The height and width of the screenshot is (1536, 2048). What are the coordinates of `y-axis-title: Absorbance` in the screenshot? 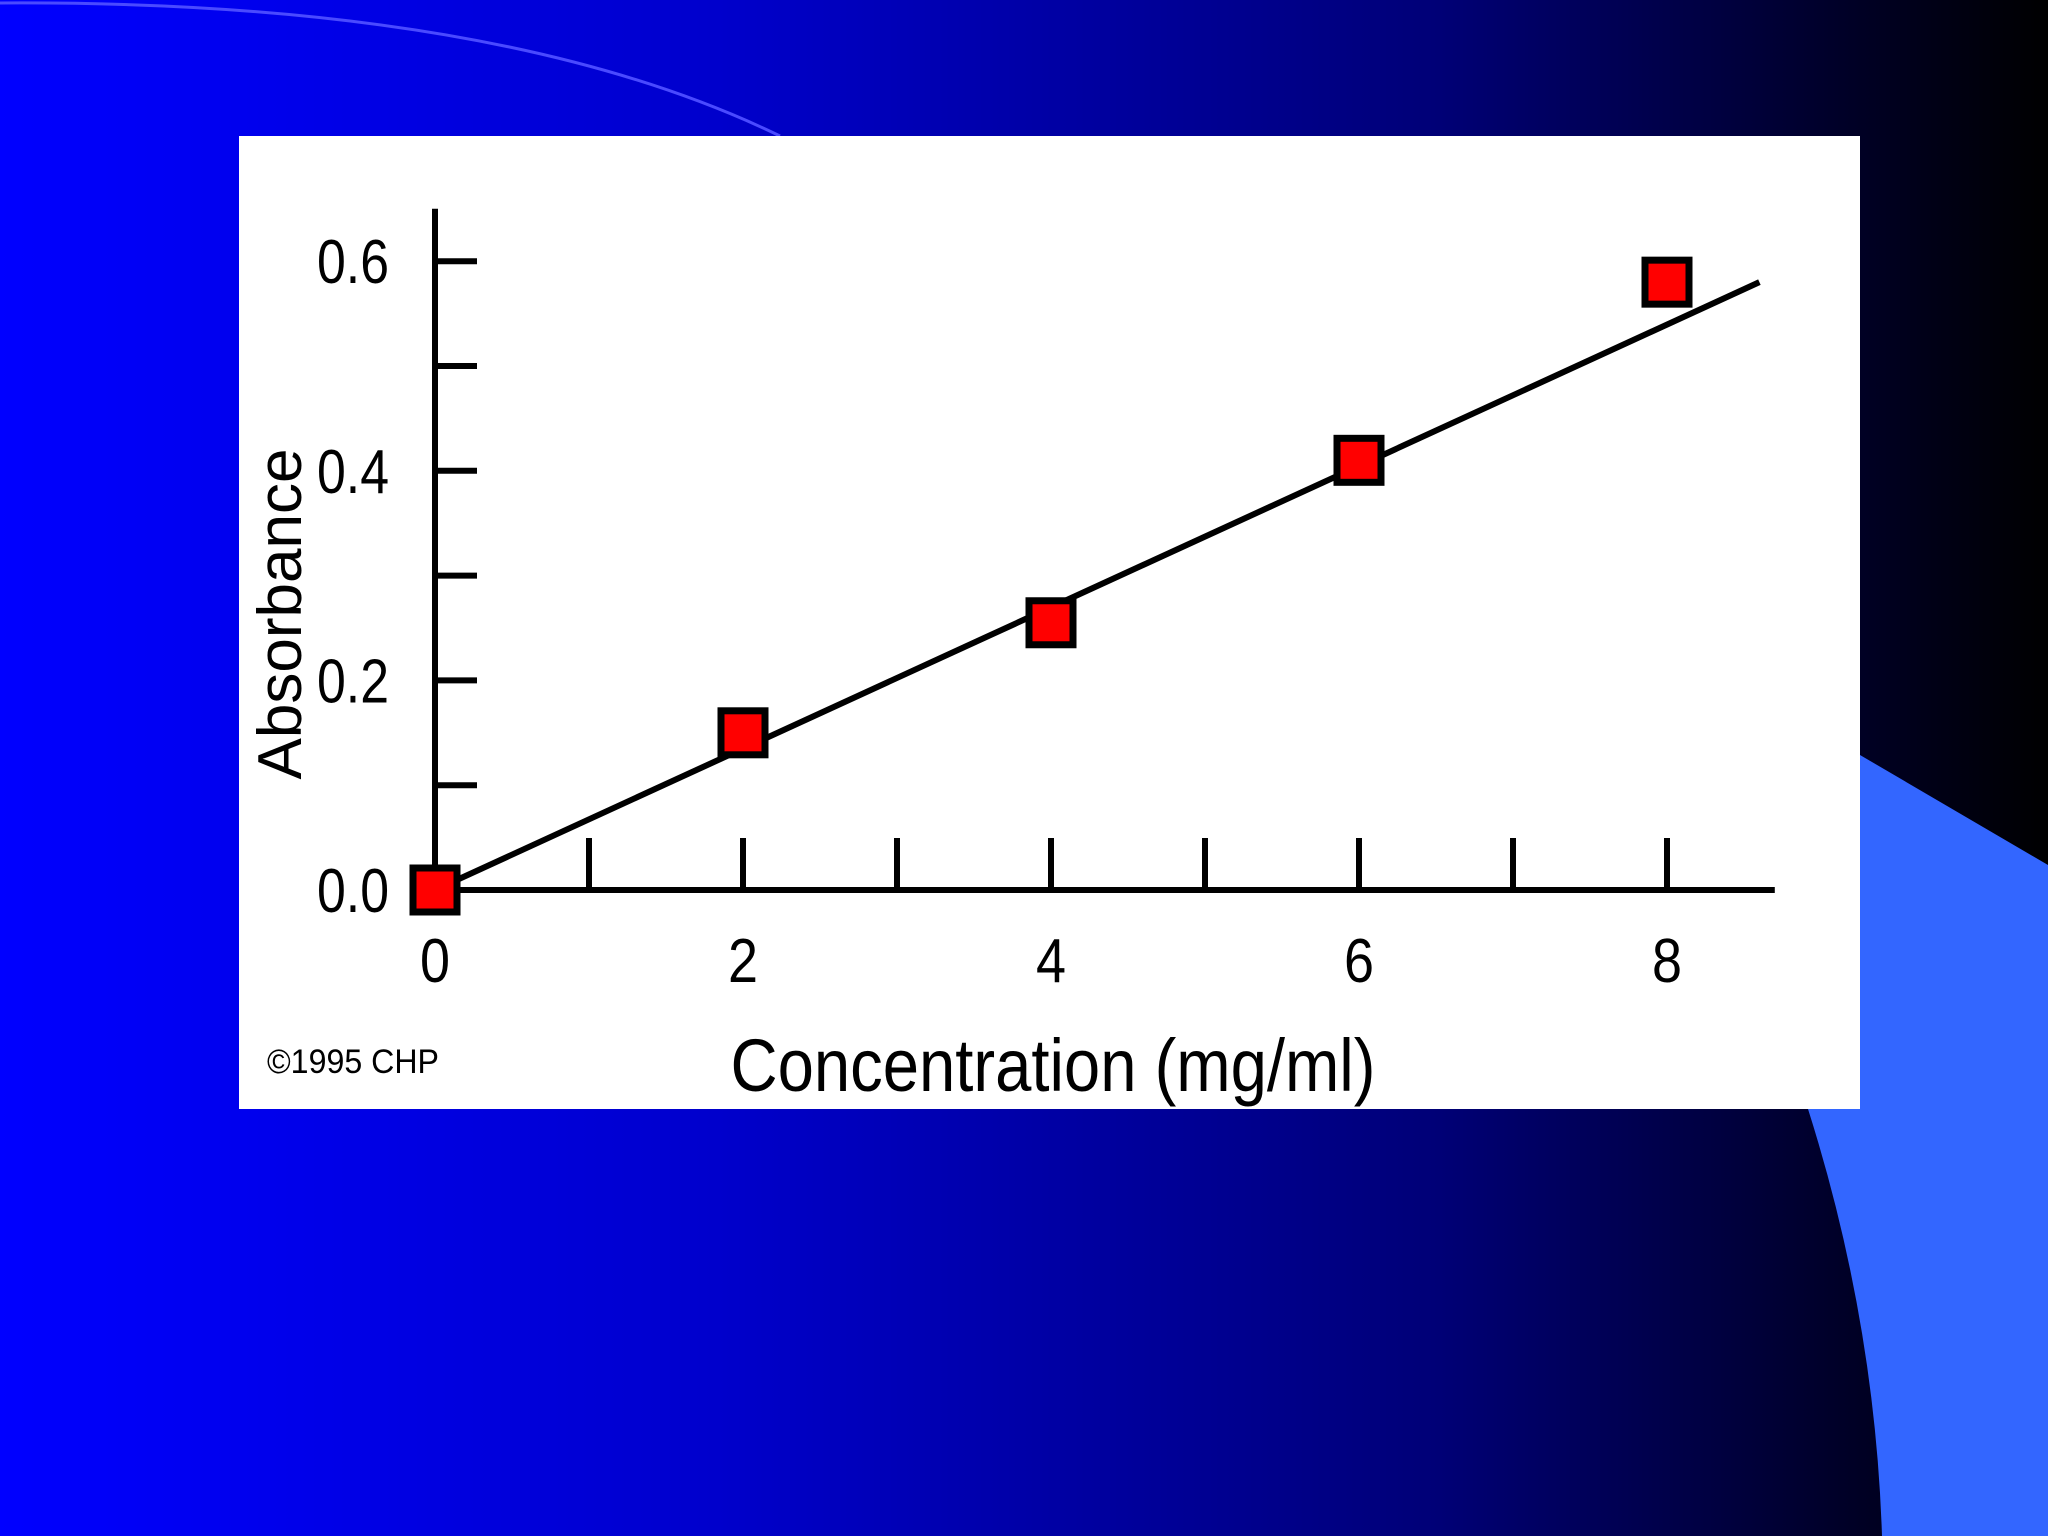 It's located at (280, 614).